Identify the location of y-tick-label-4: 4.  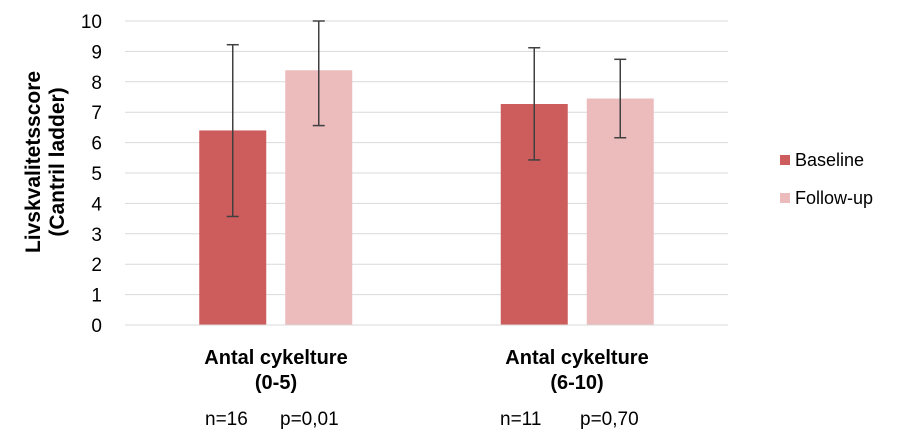
(96, 204).